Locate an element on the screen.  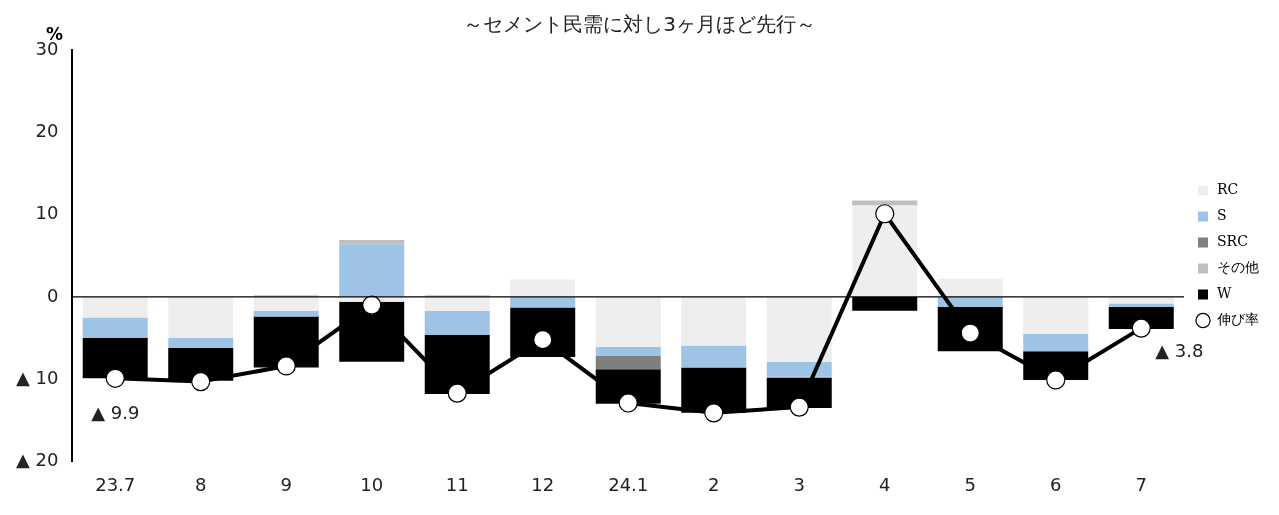
x-tick-label: 11 is located at coordinates (457, 484).